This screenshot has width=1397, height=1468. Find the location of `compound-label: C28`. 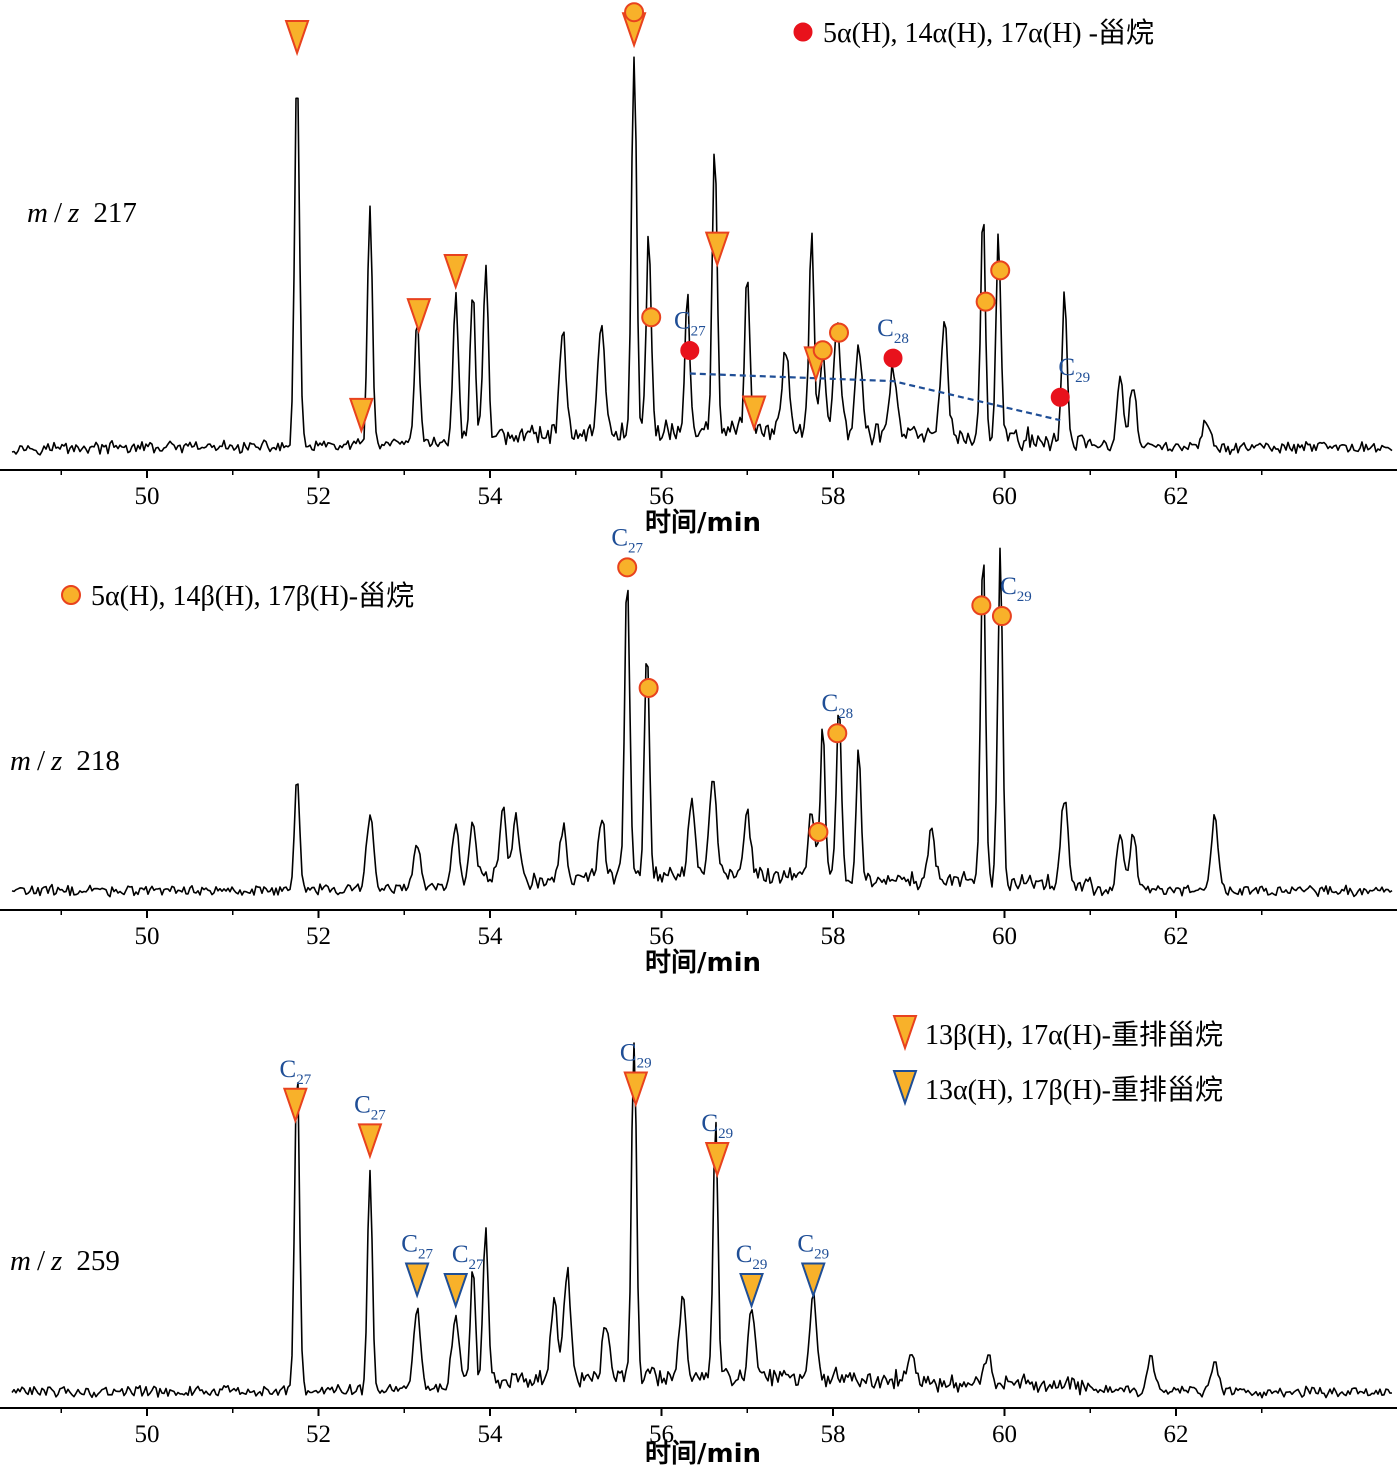

compound-label: C28 is located at coordinates (893, 331).